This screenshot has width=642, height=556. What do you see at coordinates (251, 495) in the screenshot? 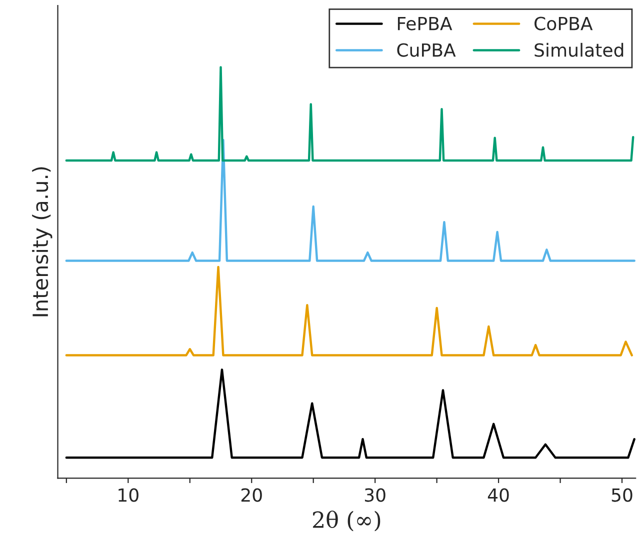
I see `x-tick-label: 20` at bounding box center [251, 495].